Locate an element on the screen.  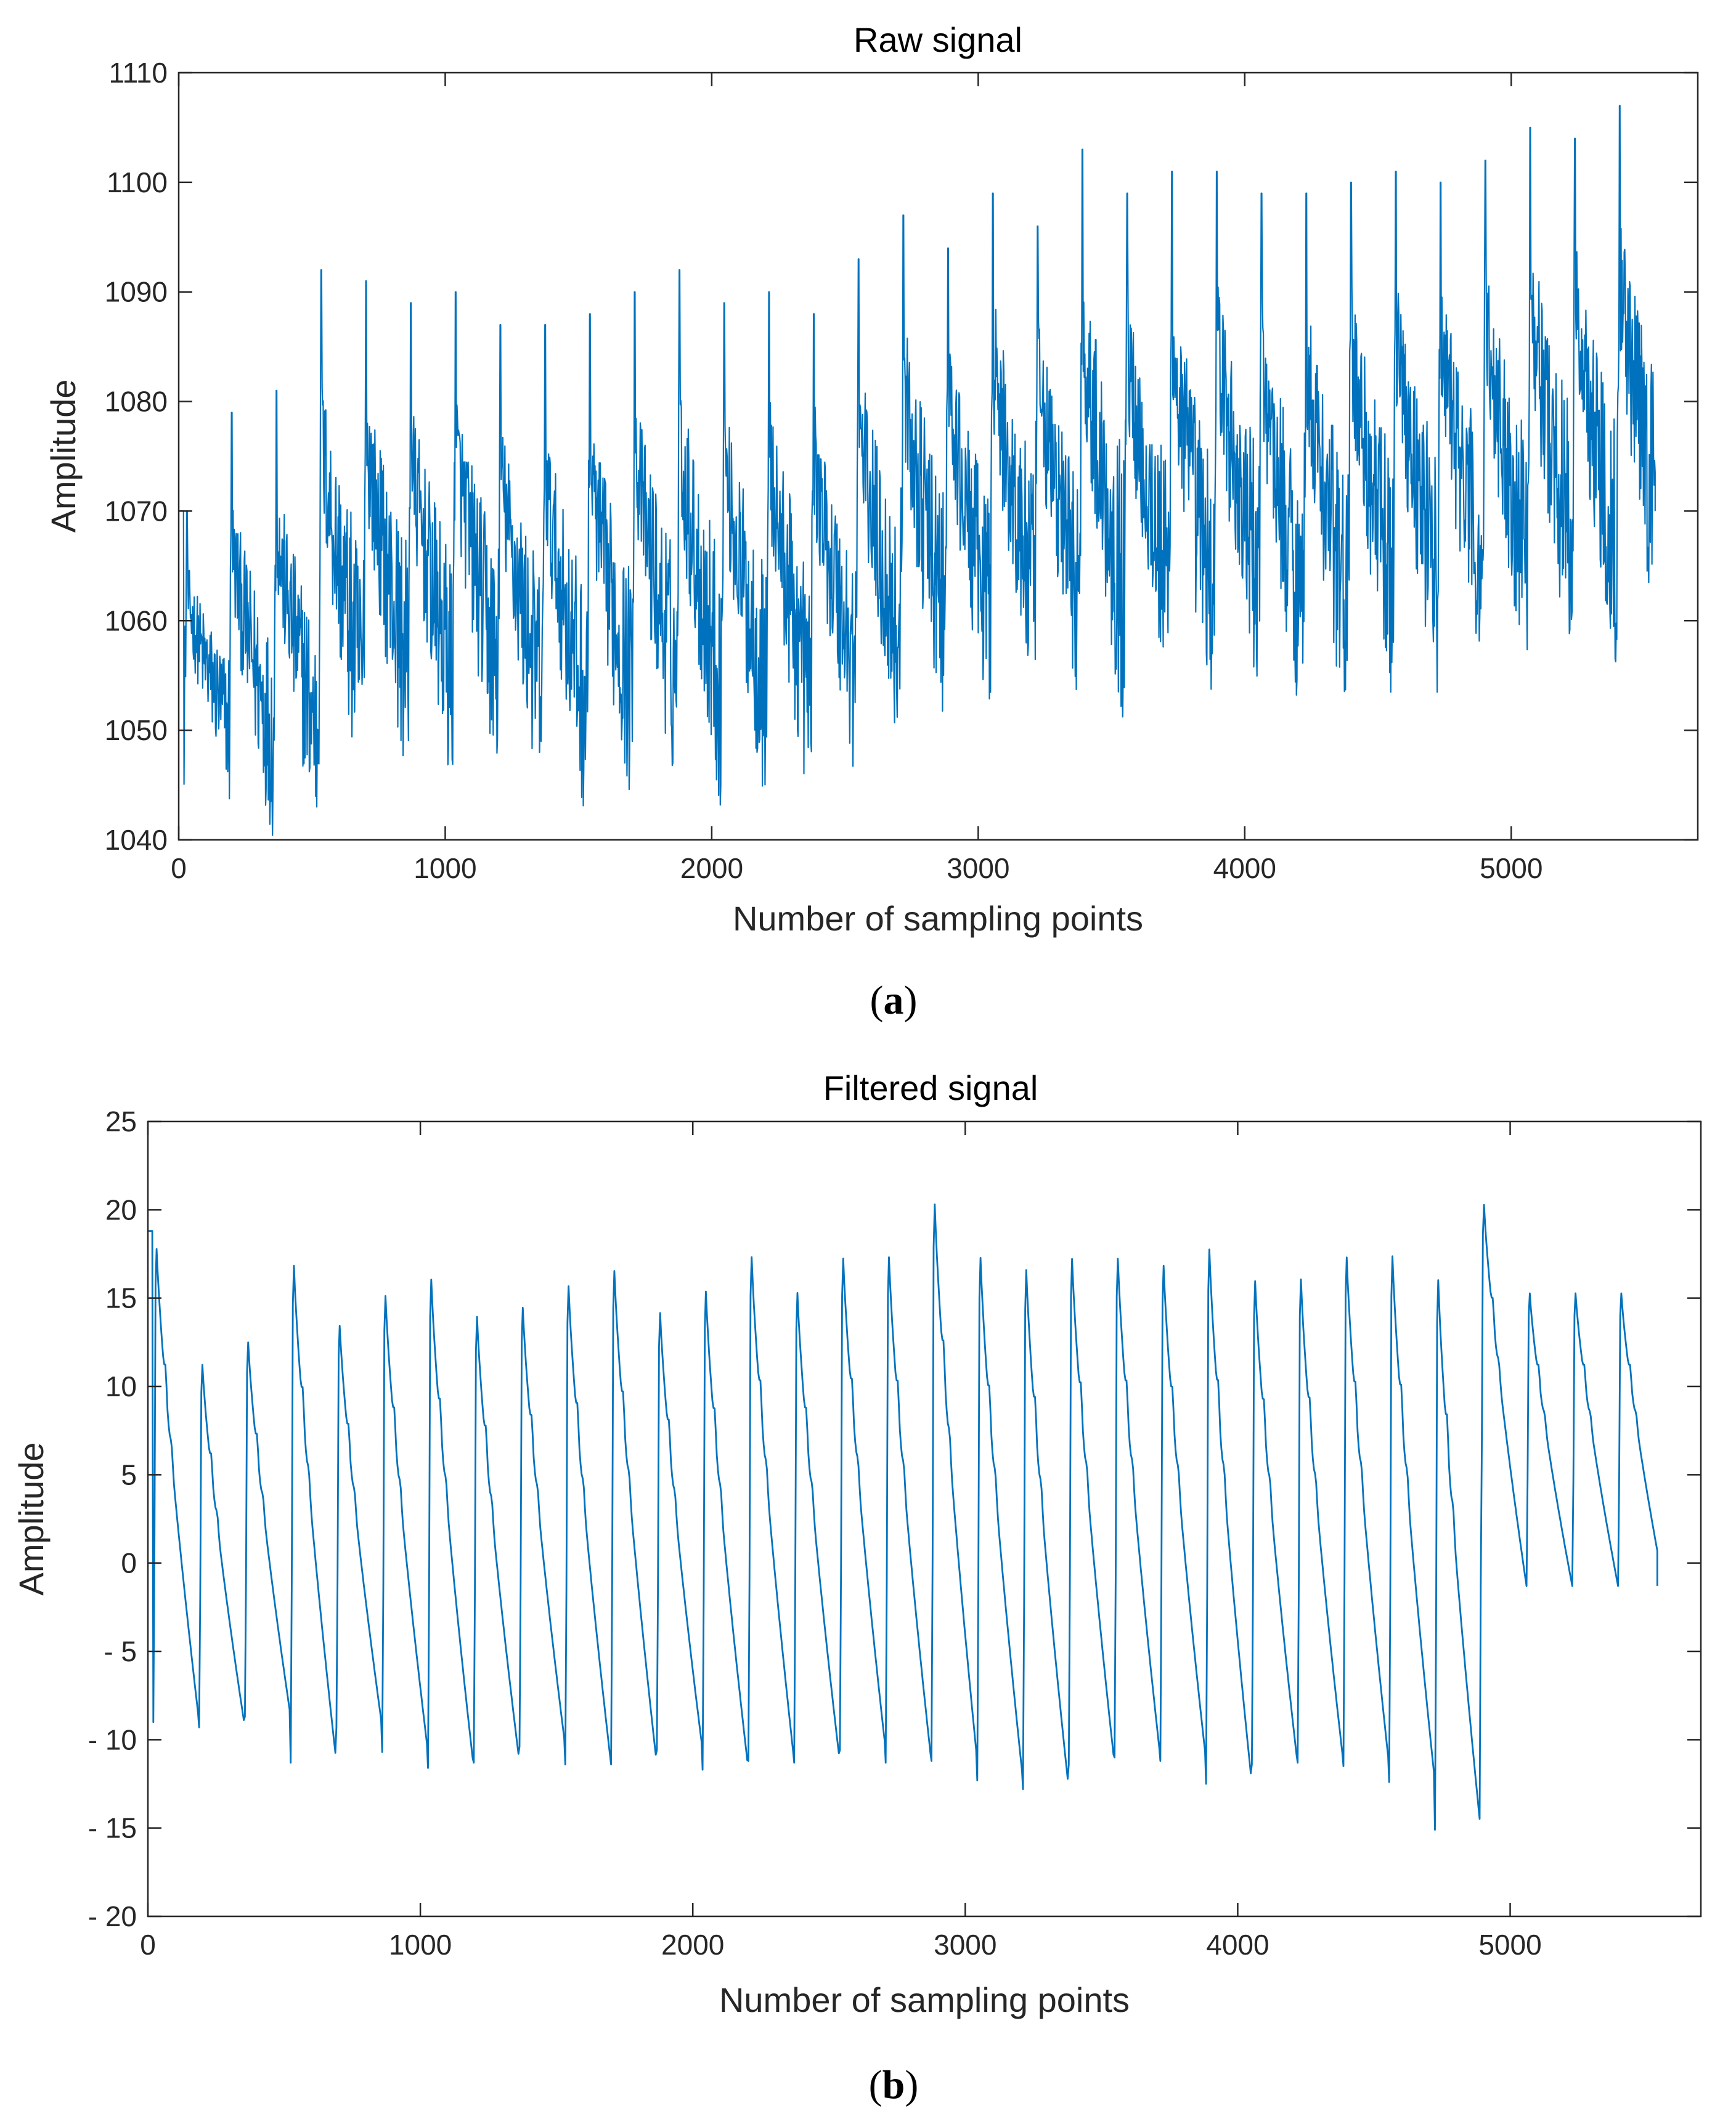
filtered-y-tick-label: 15 is located at coordinates (121, 1298).